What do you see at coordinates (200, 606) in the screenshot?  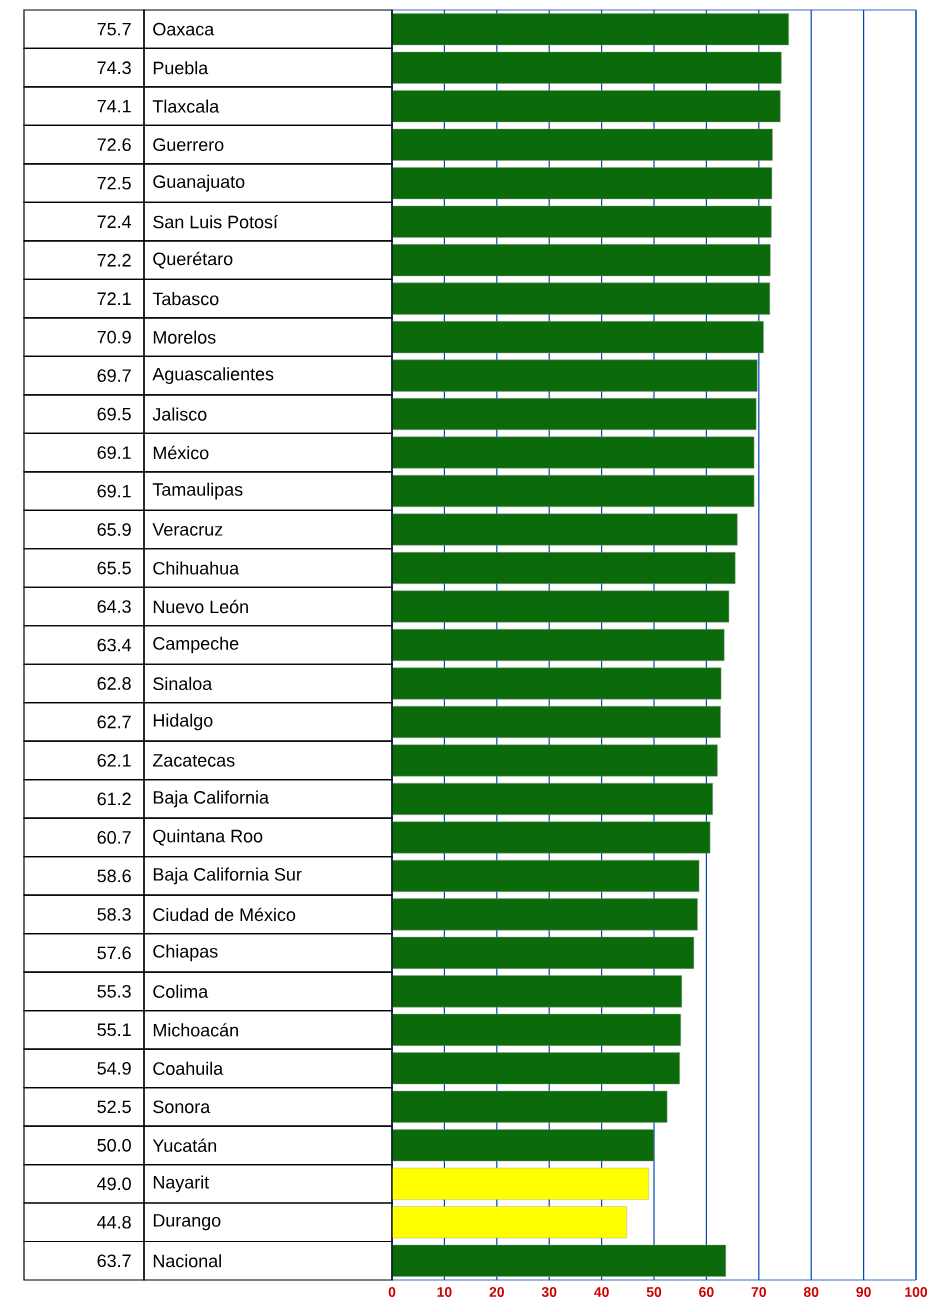 I see `y-tick-label: Nuevo León` at bounding box center [200, 606].